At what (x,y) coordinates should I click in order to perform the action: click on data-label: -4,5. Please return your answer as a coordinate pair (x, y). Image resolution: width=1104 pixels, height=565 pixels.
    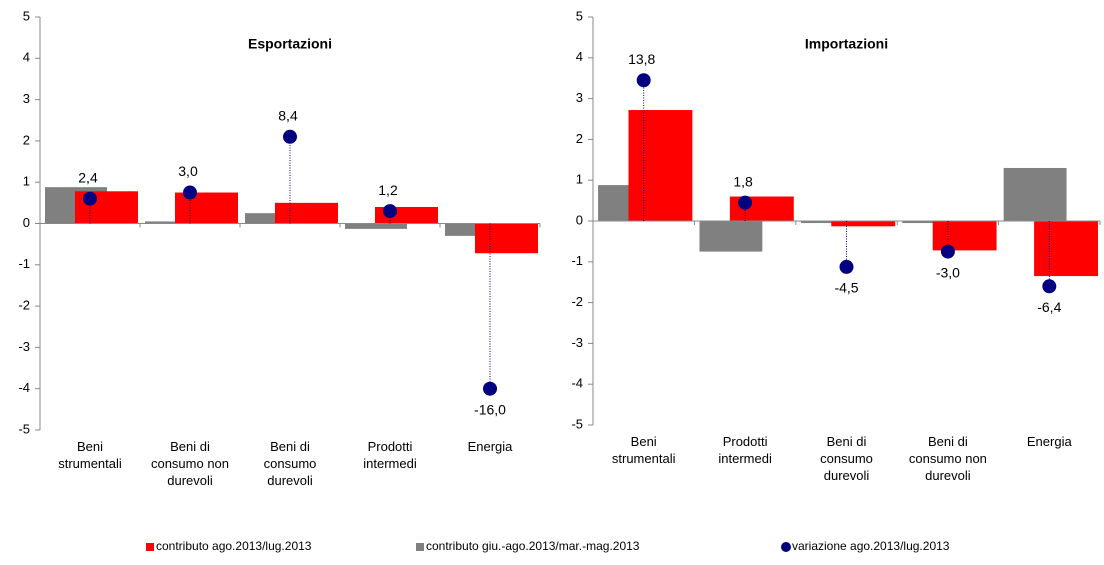
    Looking at the image, I should click on (846, 288).